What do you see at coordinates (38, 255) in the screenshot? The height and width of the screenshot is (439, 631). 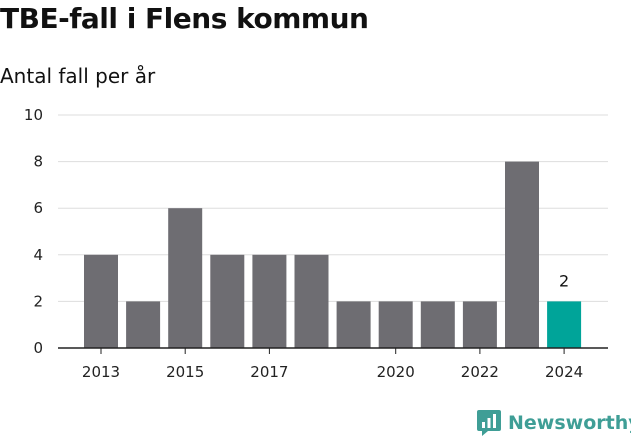 I see `y-tick-label: 4` at bounding box center [38, 255].